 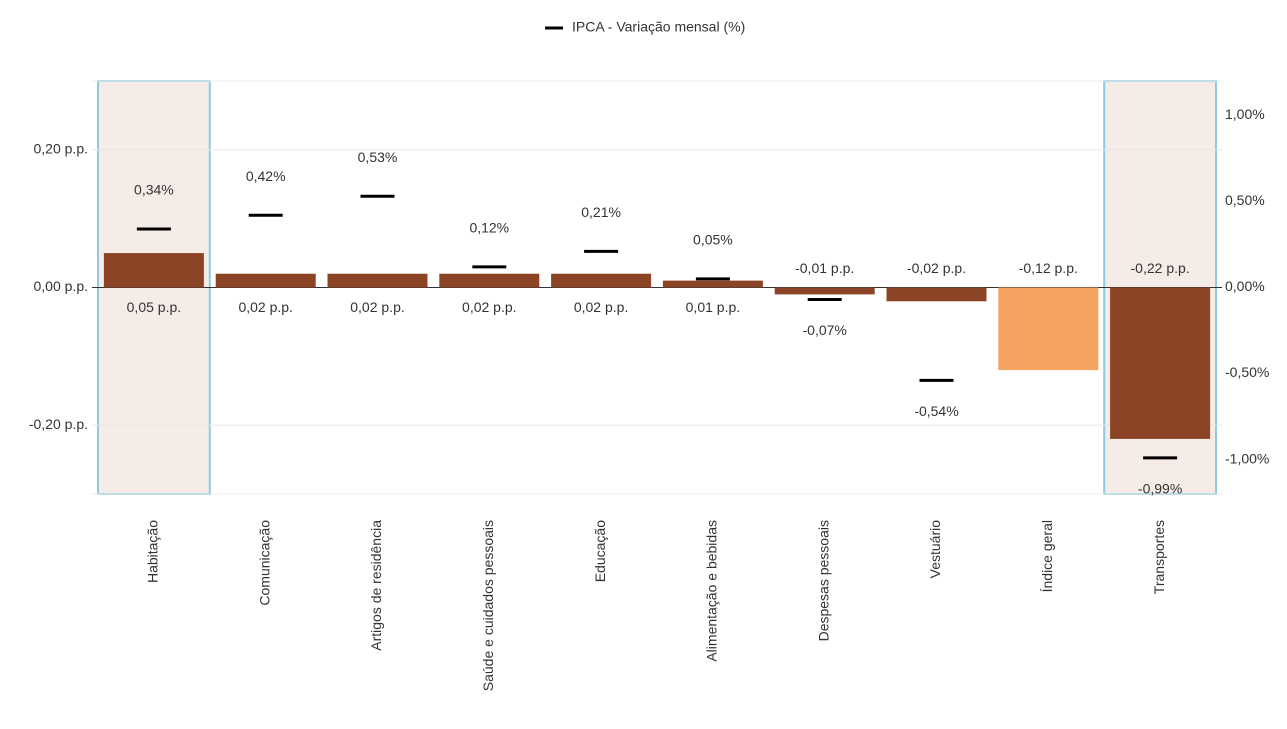 I want to click on marker-value-label: -0,99%, so click(x=1160, y=489).